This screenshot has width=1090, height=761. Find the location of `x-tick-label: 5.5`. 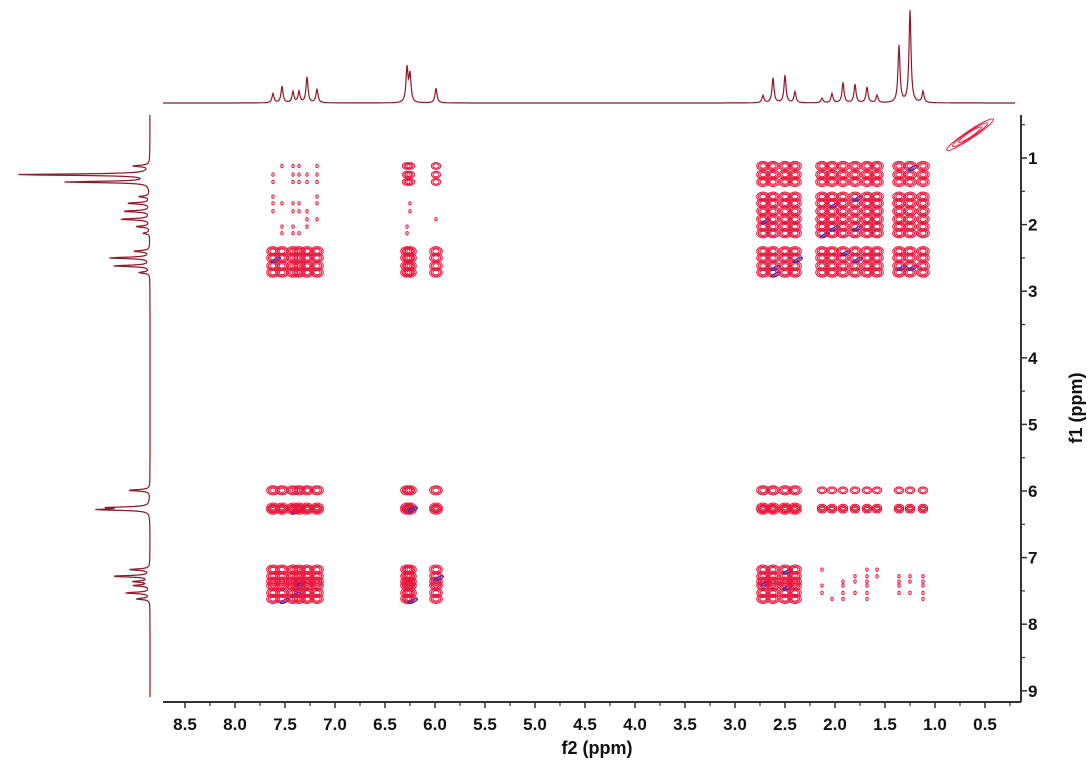

x-tick-label: 5.5 is located at coordinates (485, 724).